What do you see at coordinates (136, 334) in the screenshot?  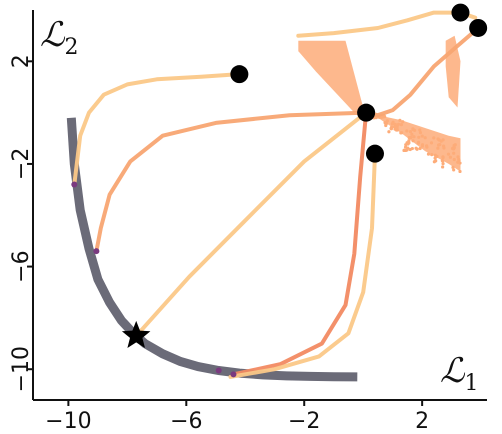 I see `star-marker` at bounding box center [136, 334].